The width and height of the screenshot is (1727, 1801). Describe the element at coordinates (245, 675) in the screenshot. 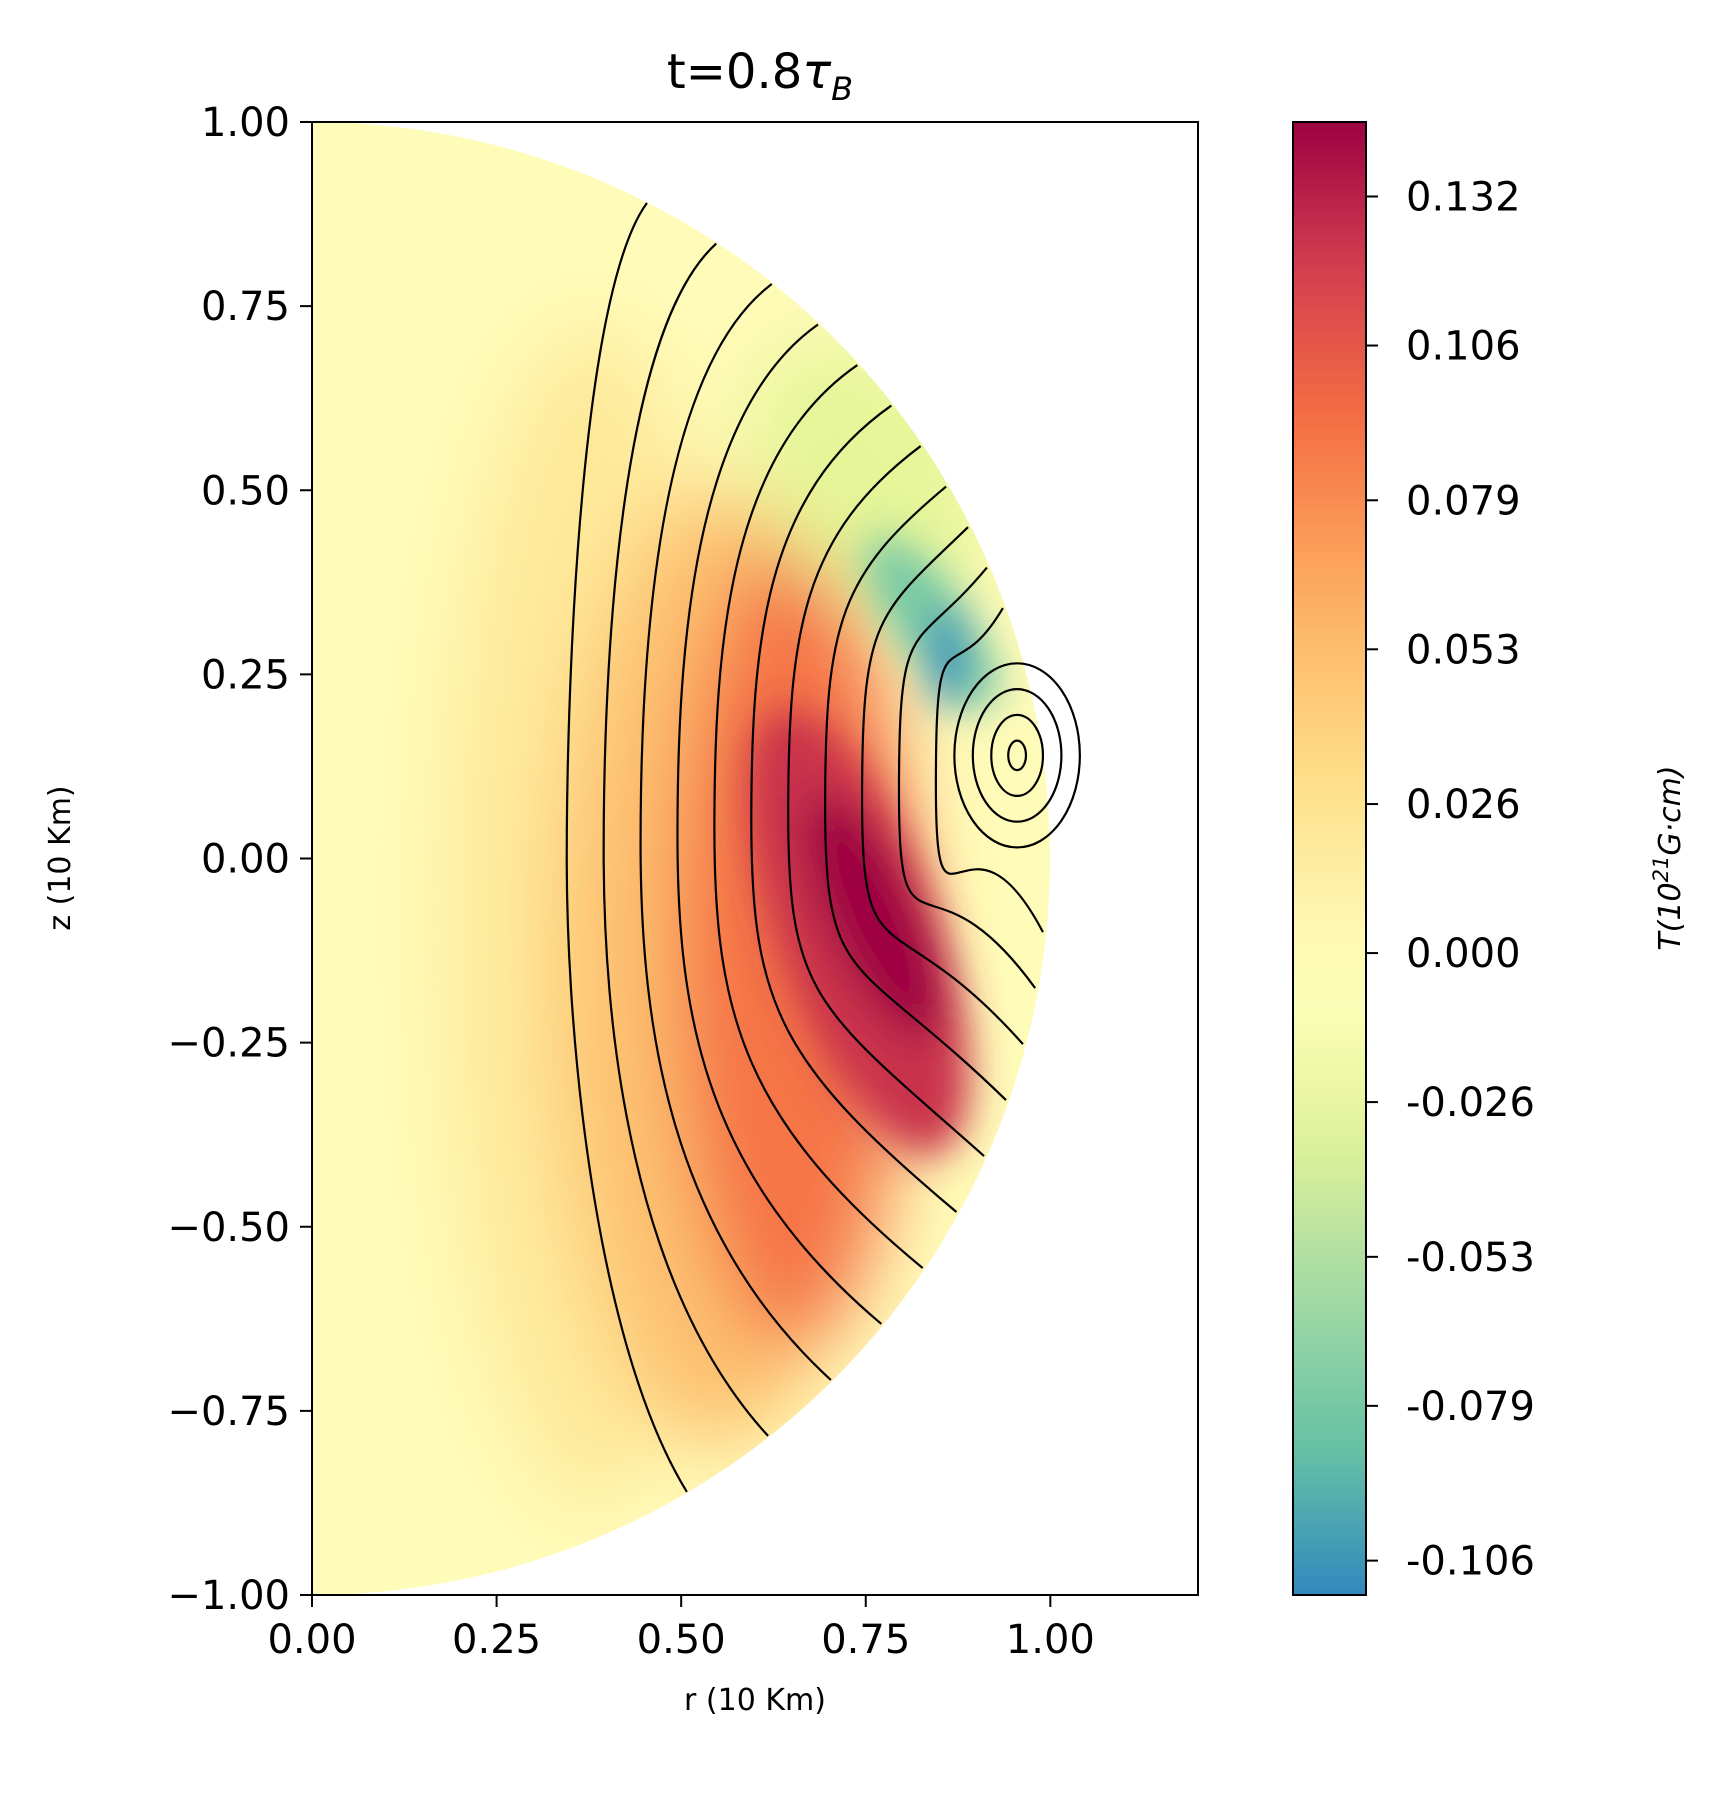

I see `y-tick-label: 0.25` at that location.